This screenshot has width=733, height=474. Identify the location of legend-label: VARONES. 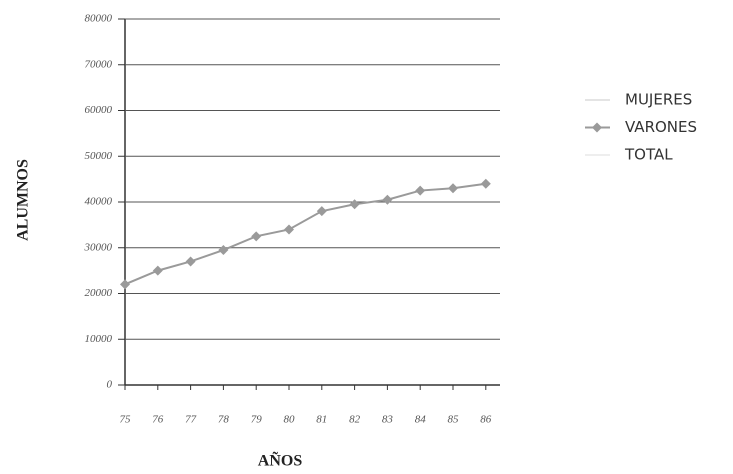
(661, 127).